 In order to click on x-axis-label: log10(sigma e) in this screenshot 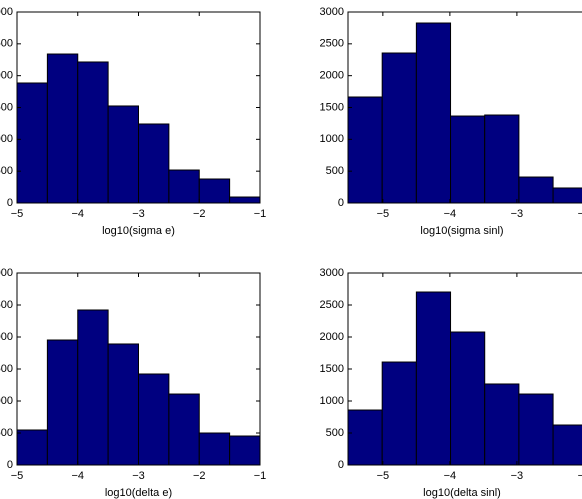, I will do `click(138, 231)`.